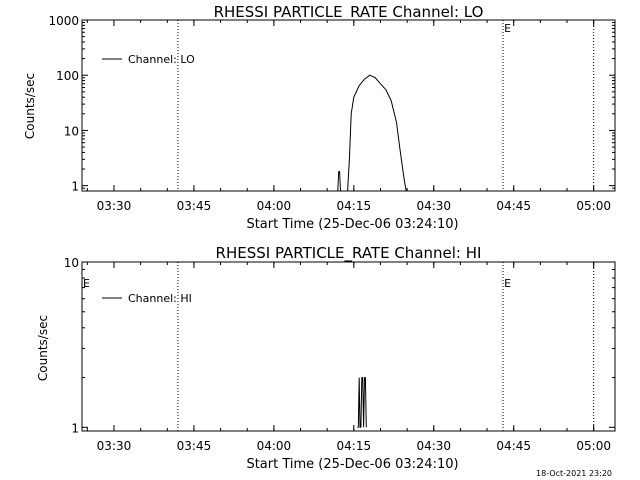 The height and width of the screenshot is (480, 640). Describe the element at coordinates (63, 21) in the screenshot. I see `y-tick-label: 1000` at that location.